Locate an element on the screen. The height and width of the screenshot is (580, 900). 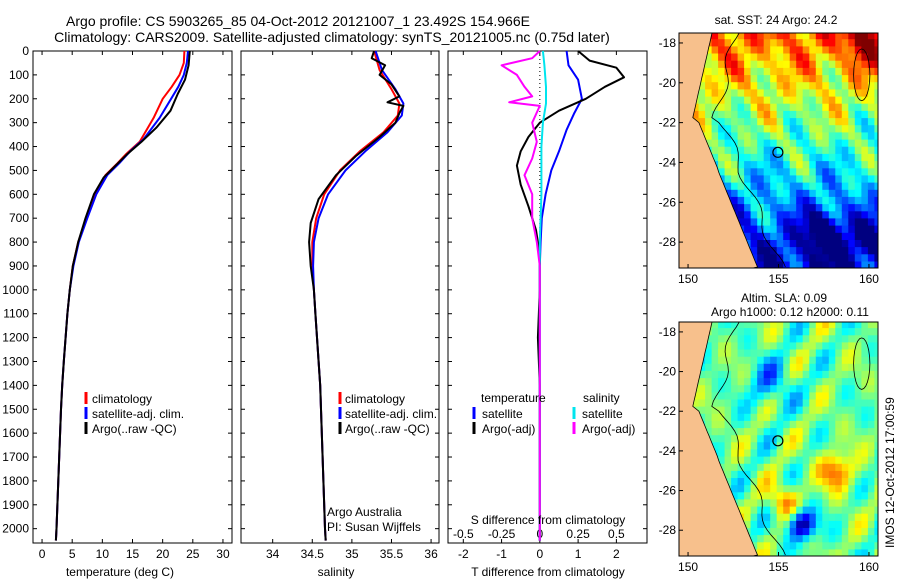
argo-position-marker is located at coordinates (778, 152).